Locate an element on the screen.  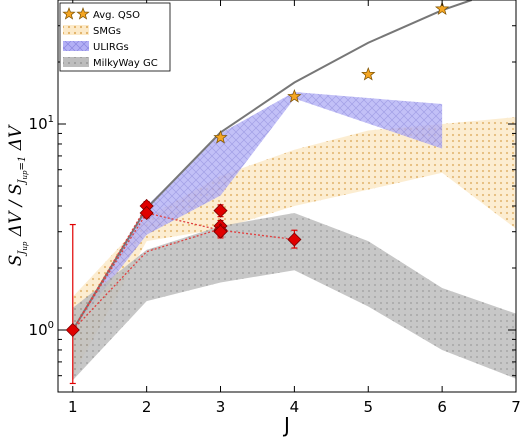
x-tick-label: 1 is located at coordinates (73, 407).